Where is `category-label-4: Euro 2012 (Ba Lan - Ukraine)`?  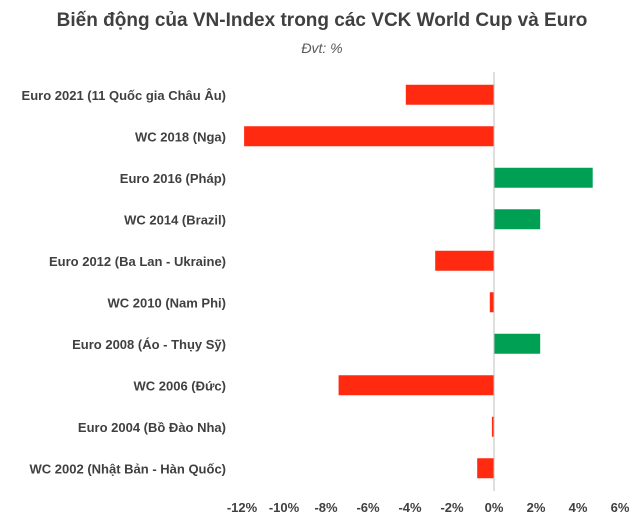 category-label-4: Euro 2012 (Ba Lan - Ukraine) is located at coordinates (137, 261).